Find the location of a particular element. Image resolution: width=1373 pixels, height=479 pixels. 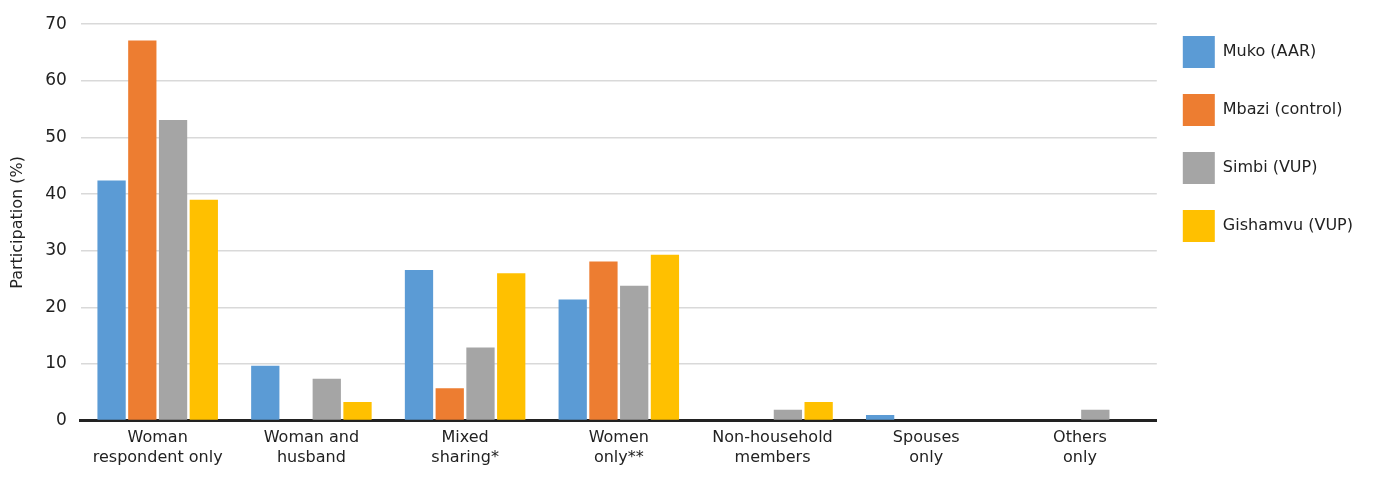

x-tick-label: Non-household members is located at coordinates (772, 446).